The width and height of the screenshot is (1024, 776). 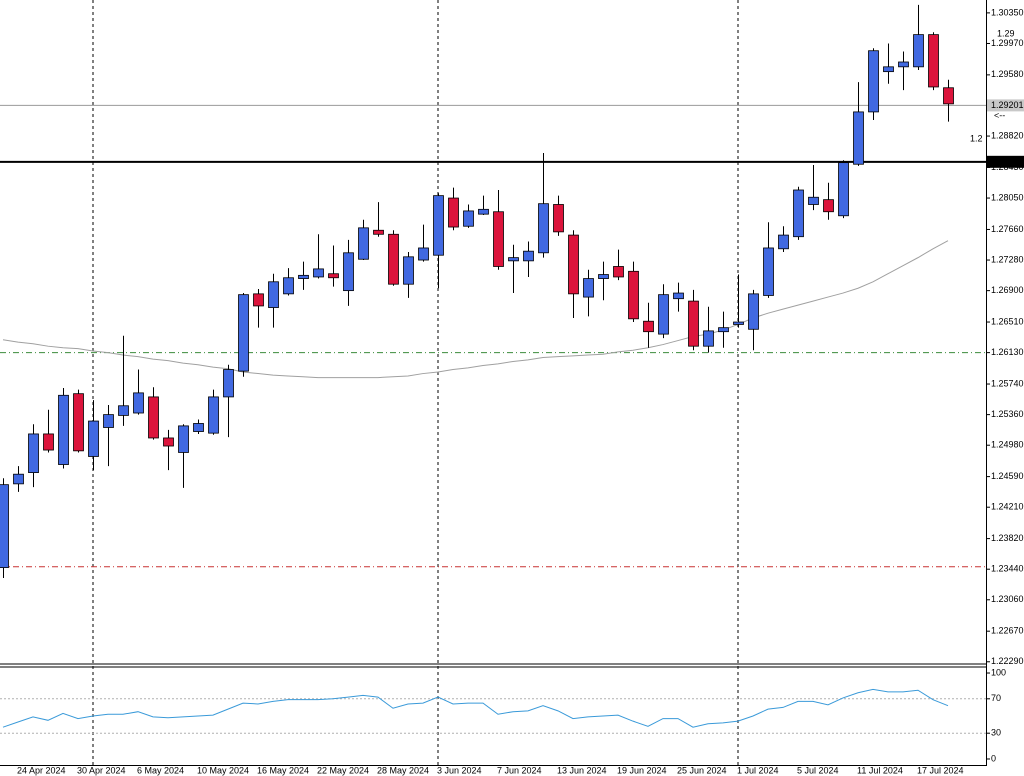 I want to click on annotation: <--, so click(x=999, y=115).